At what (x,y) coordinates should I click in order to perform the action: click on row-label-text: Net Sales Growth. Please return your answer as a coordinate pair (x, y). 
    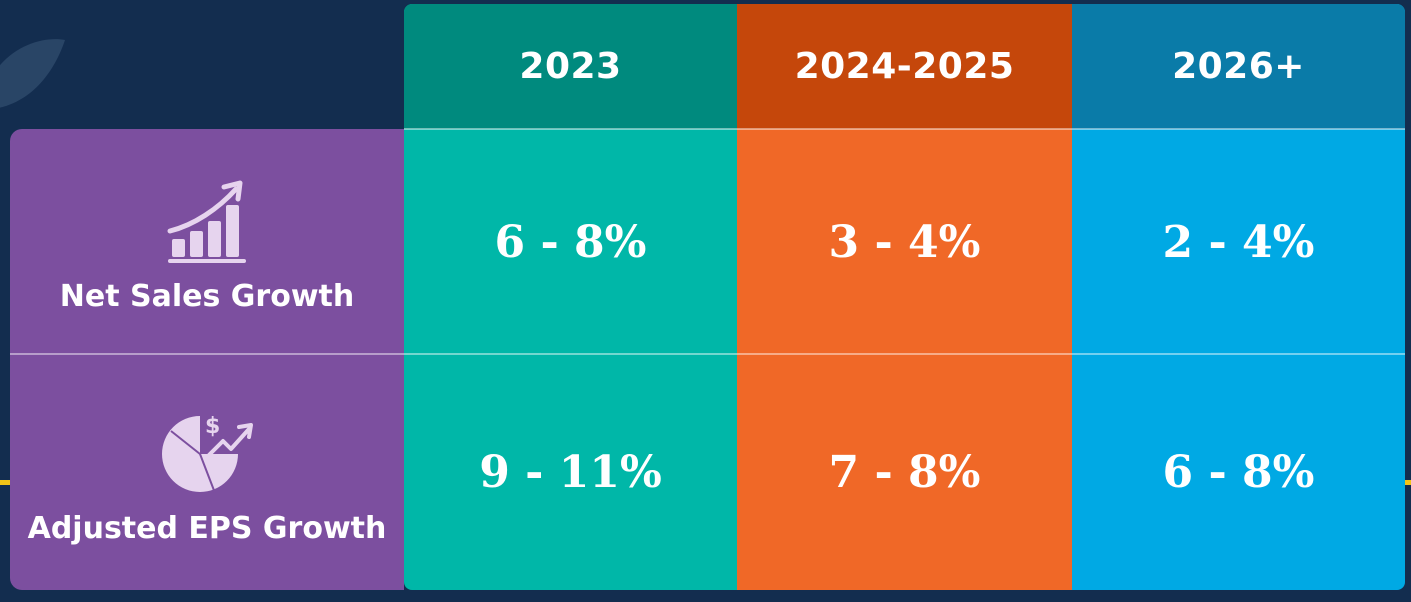
    Looking at the image, I should click on (207, 296).